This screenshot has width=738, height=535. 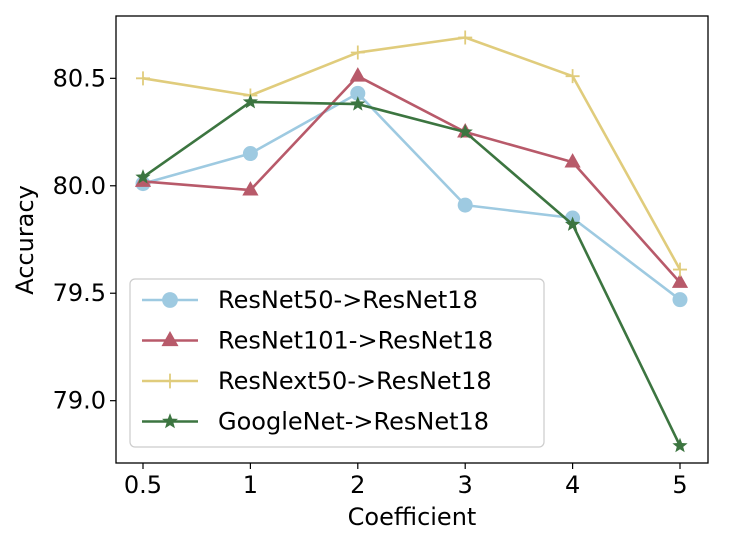 What do you see at coordinates (679, 485) in the screenshot?
I see `x-tick-label: 5` at bounding box center [679, 485].